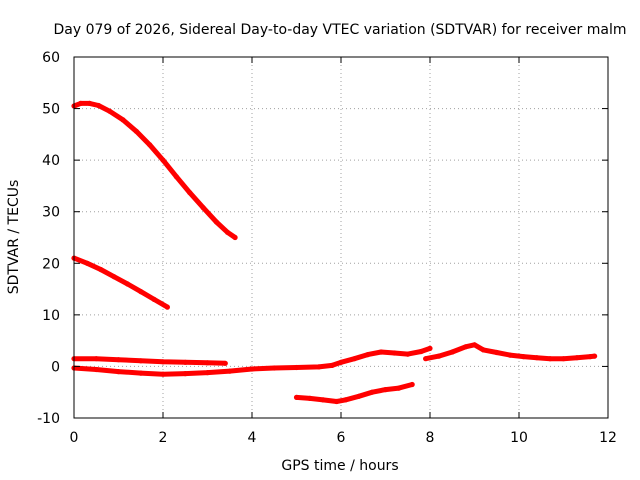 The width and height of the screenshot is (640, 480). Describe the element at coordinates (14, 237) in the screenshot. I see `y-axis-label: SDTVAR / TECUs` at that location.